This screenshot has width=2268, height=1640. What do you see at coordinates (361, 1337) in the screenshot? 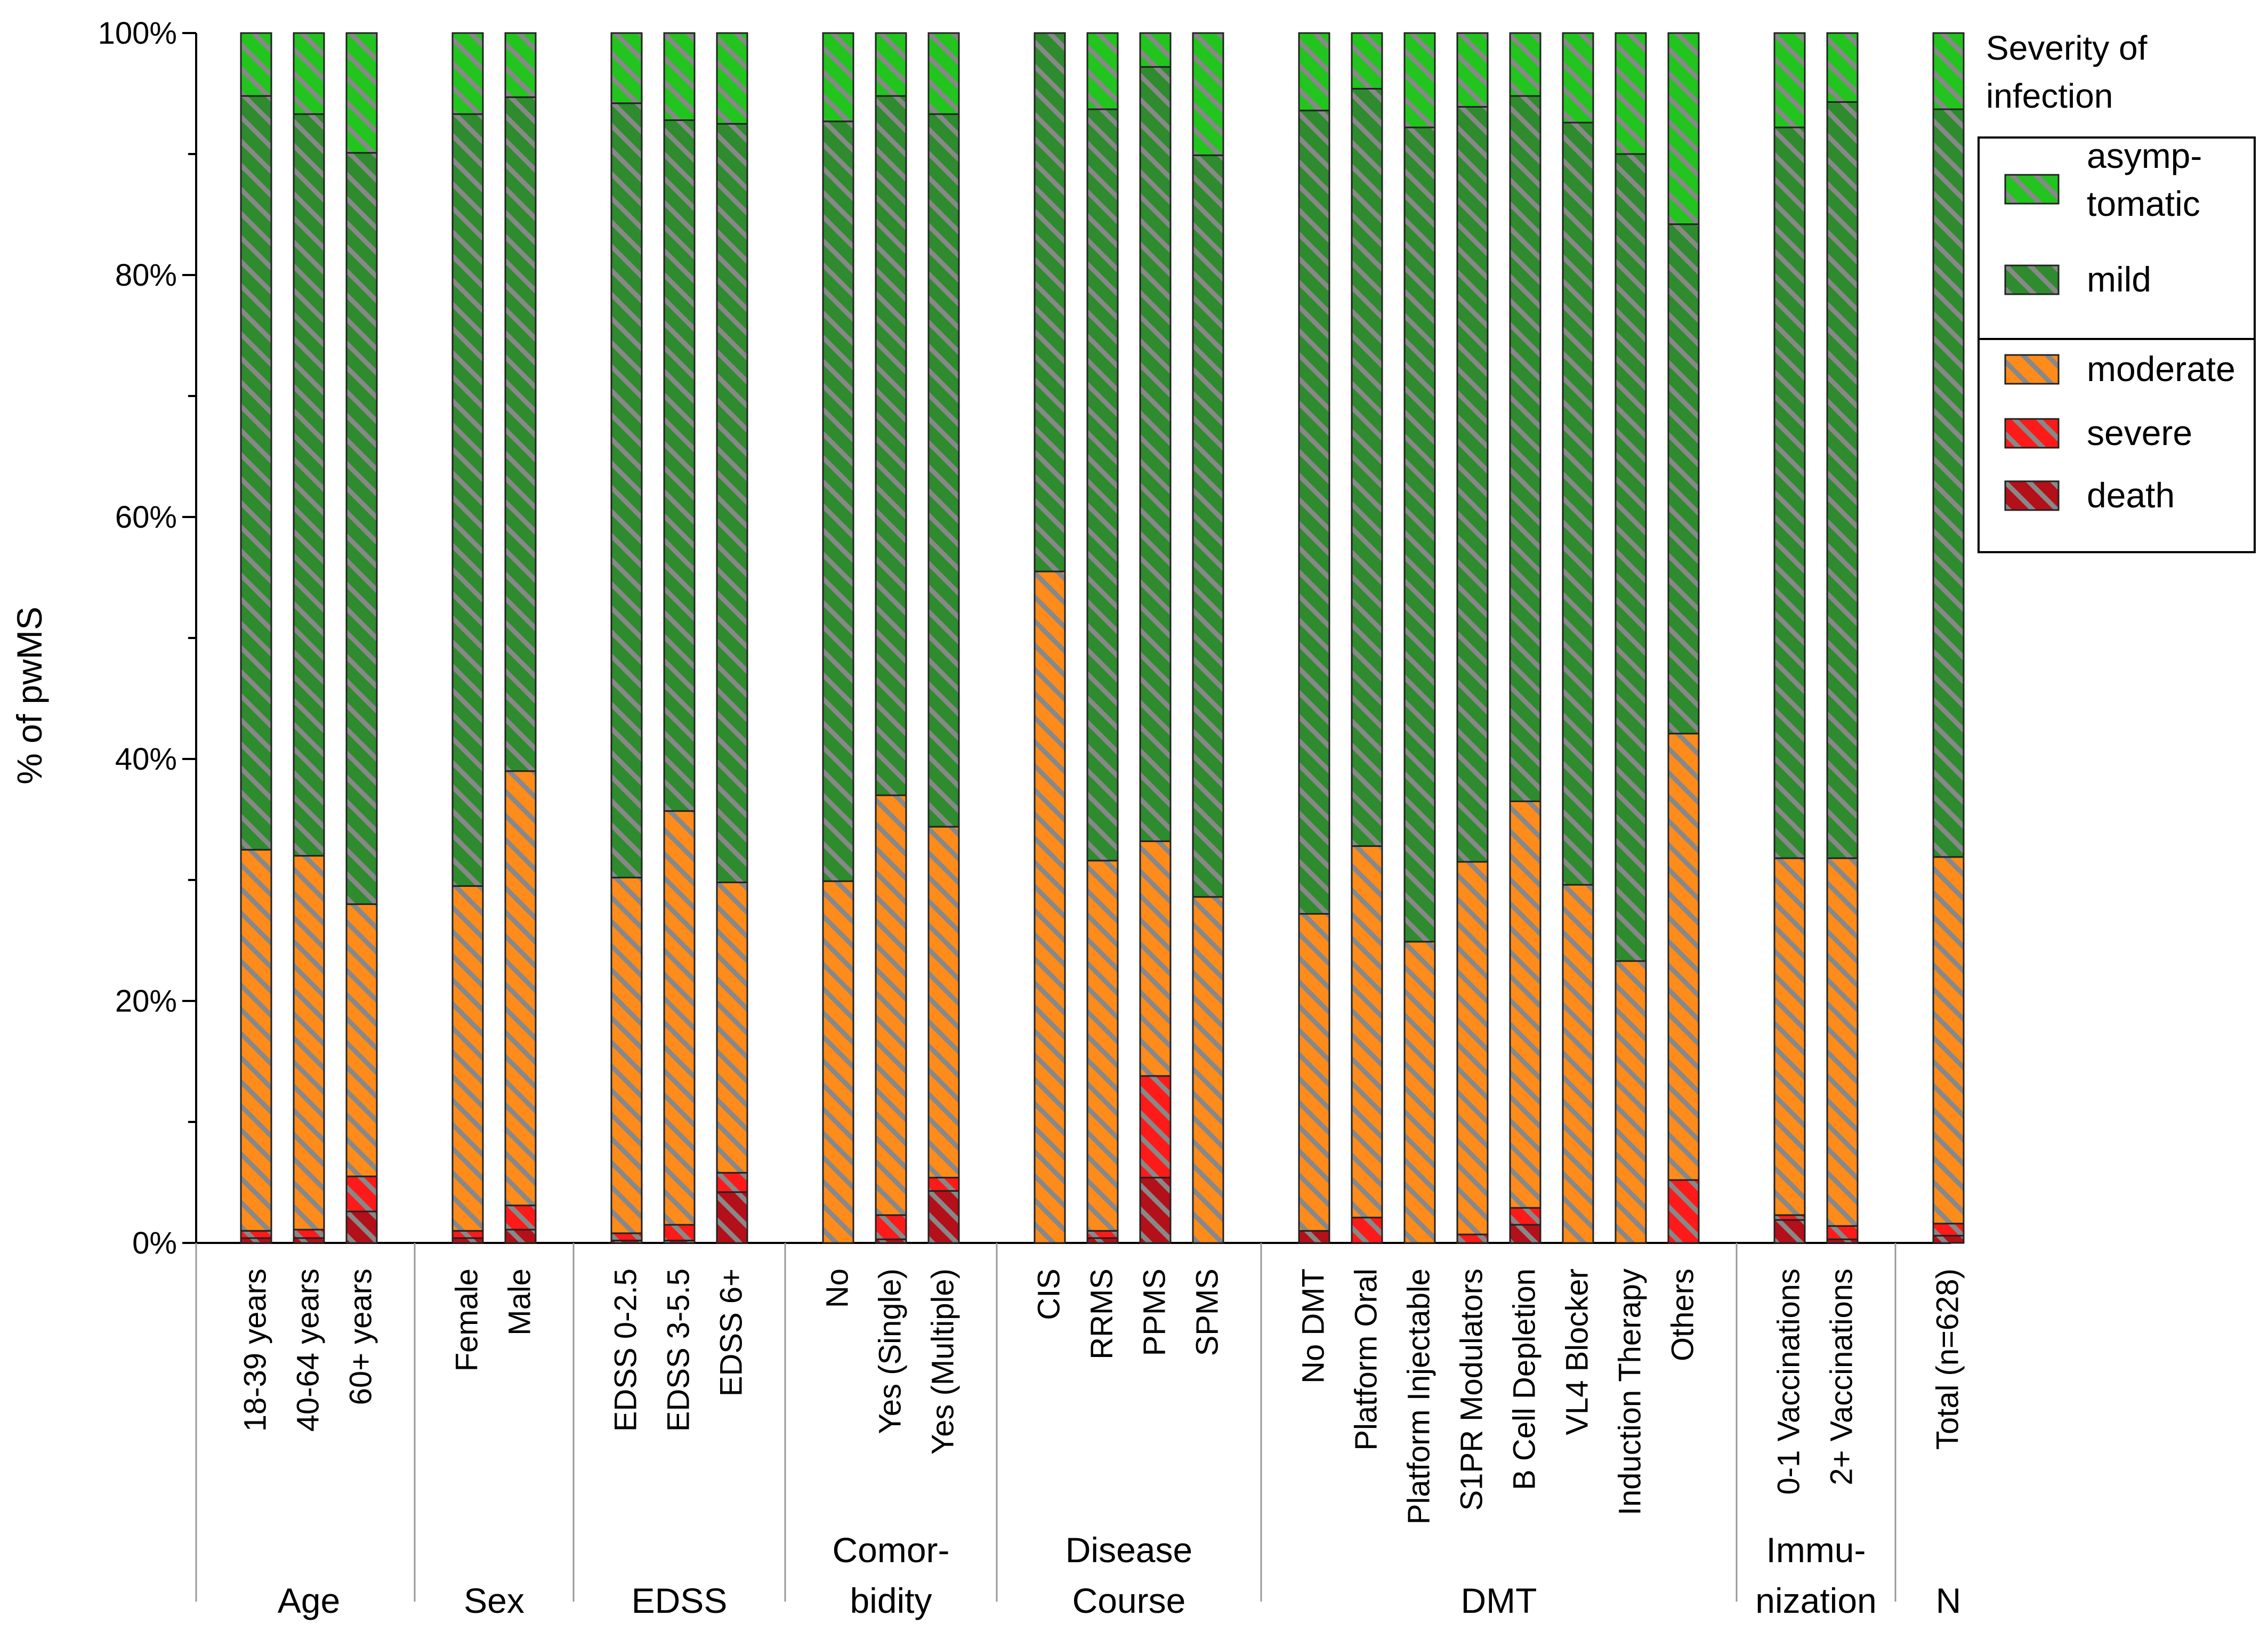
I see `x-tick-label: 60+ years` at bounding box center [361, 1337].